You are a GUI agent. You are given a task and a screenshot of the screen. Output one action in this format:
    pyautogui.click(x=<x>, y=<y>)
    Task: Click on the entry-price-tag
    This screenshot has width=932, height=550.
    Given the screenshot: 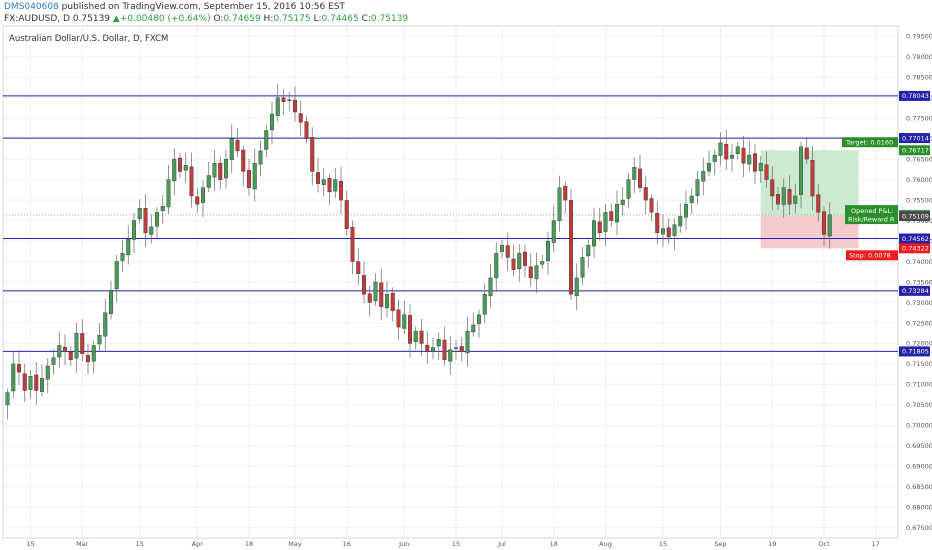 What is the action you would take?
    pyautogui.click(x=914, y=216)
    